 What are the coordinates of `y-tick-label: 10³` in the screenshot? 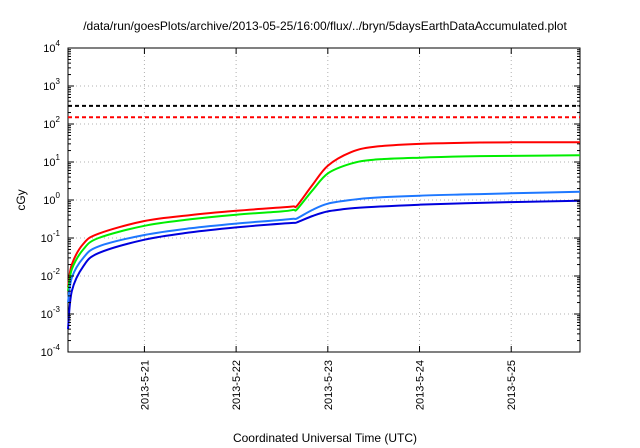 It's located at (51, 85).